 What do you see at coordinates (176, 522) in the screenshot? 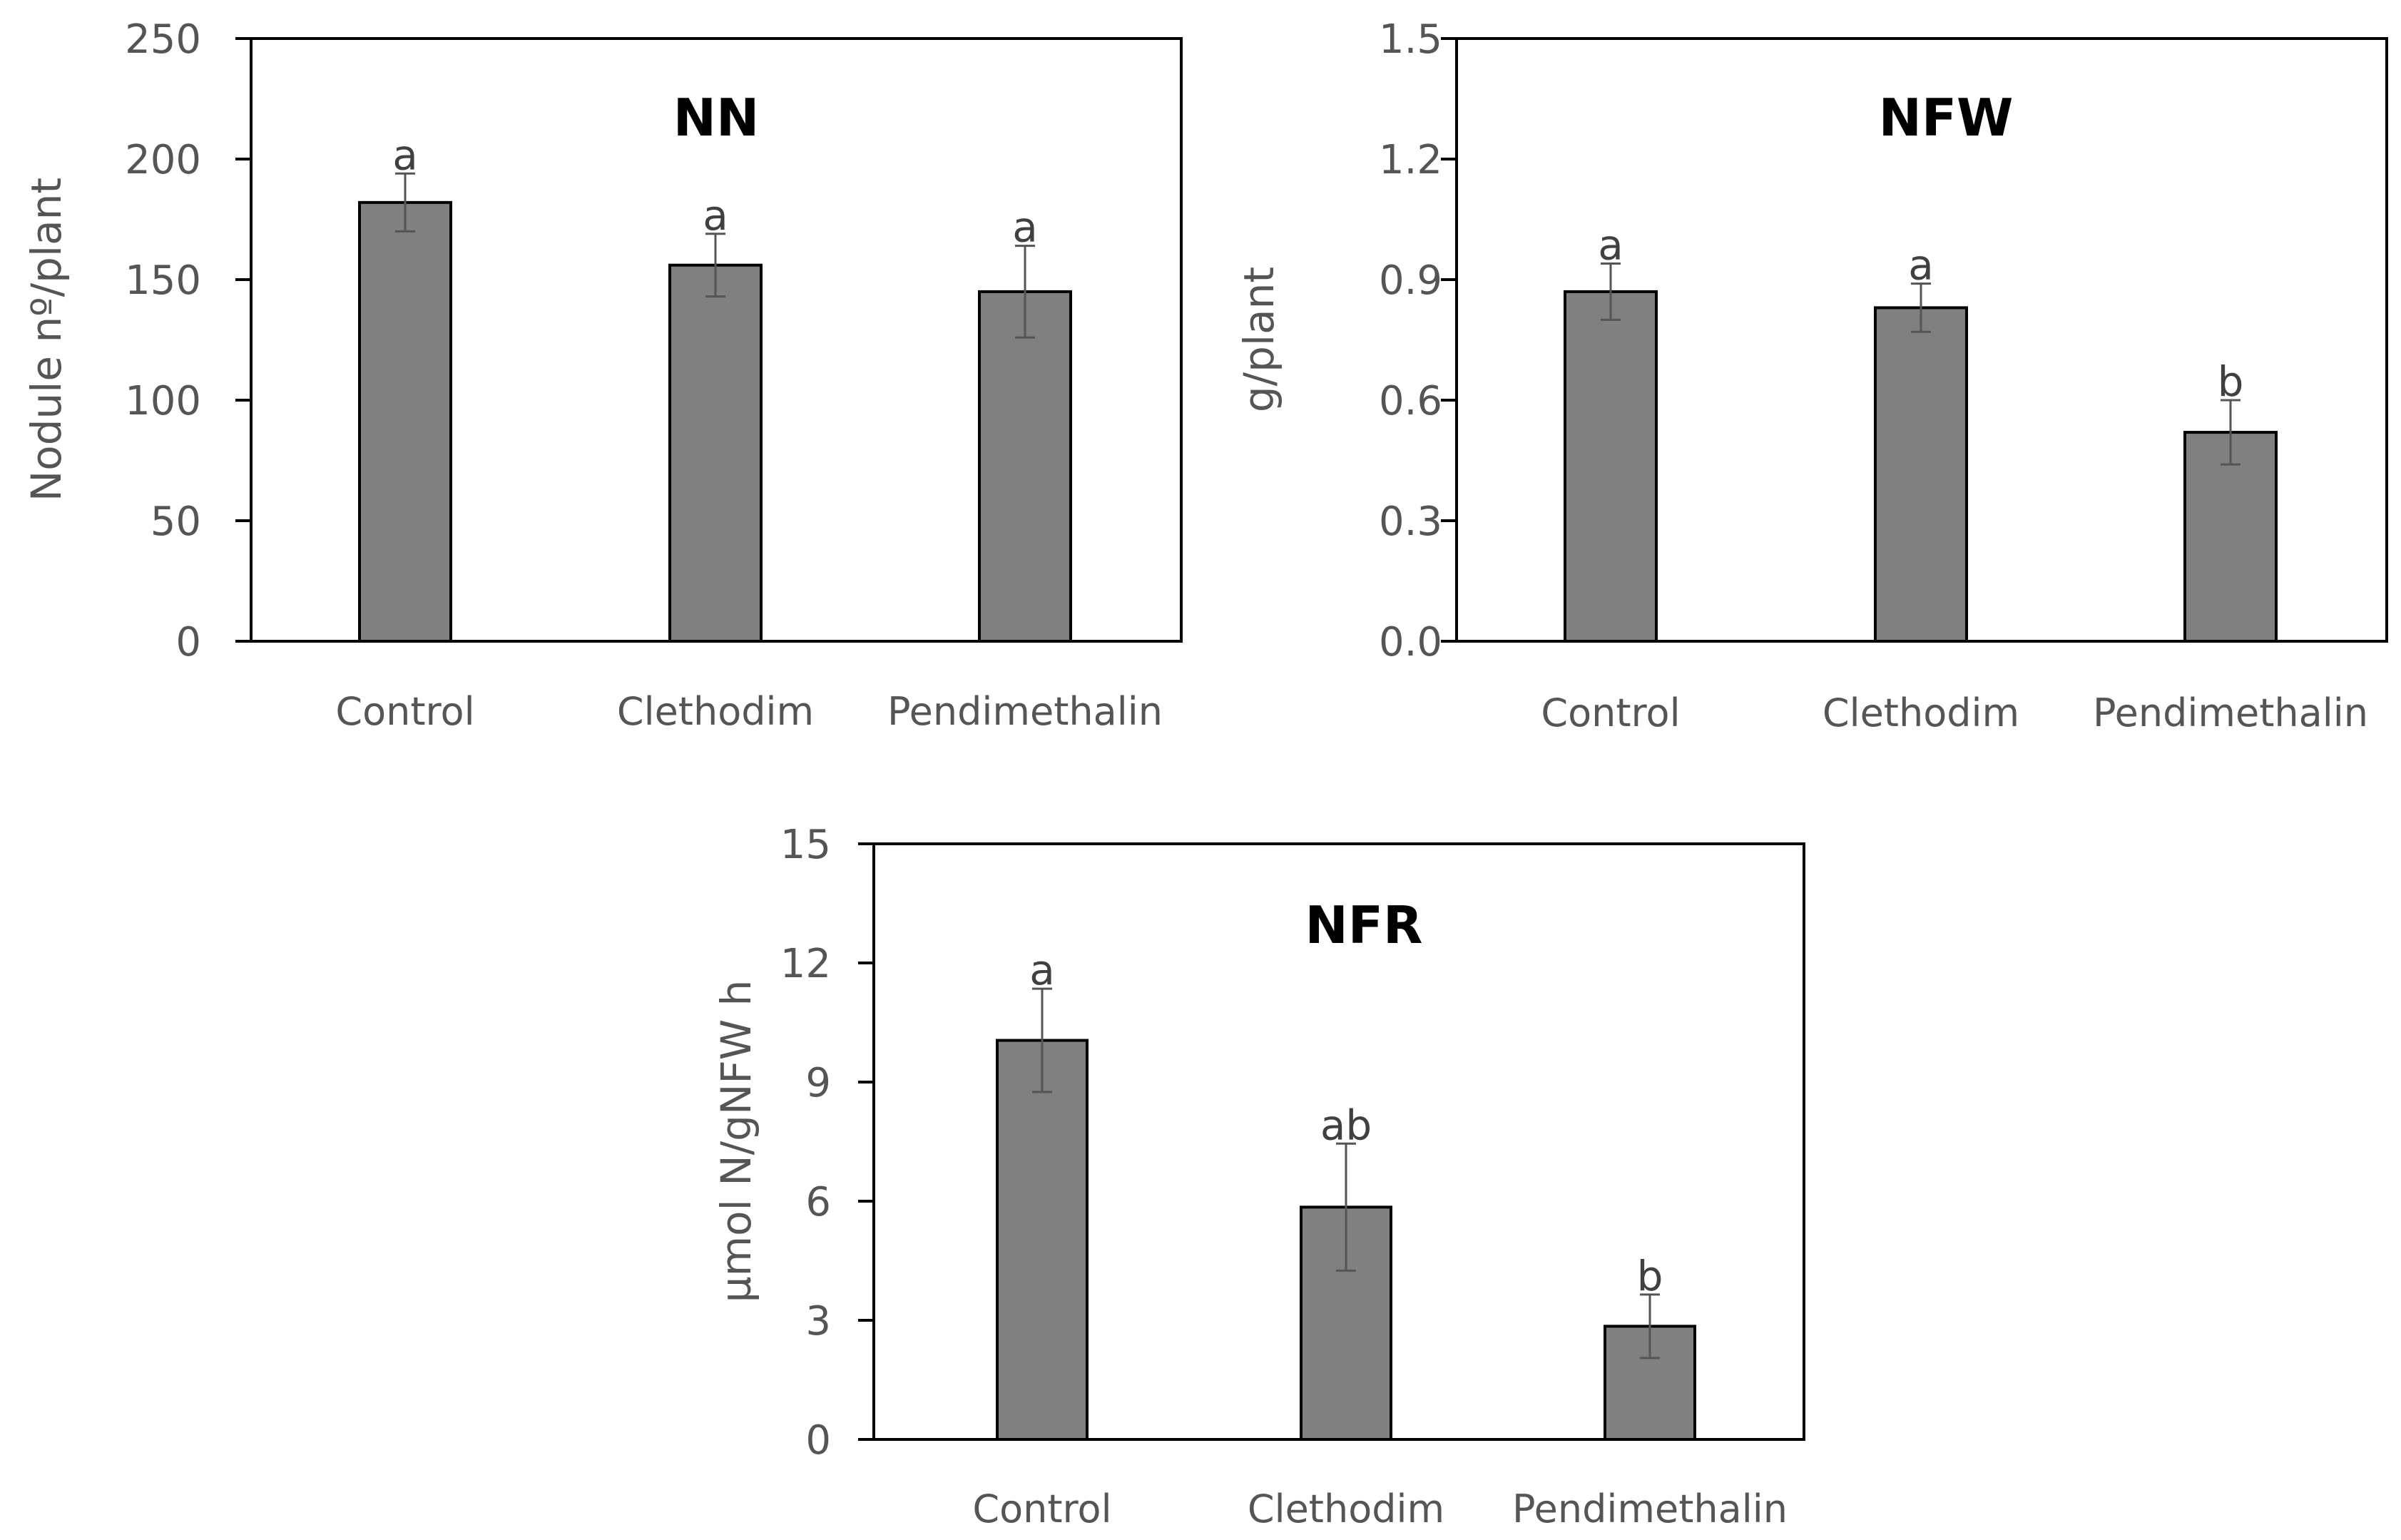
I see `y-tick-label: 50` at bounding box center [176, 522].